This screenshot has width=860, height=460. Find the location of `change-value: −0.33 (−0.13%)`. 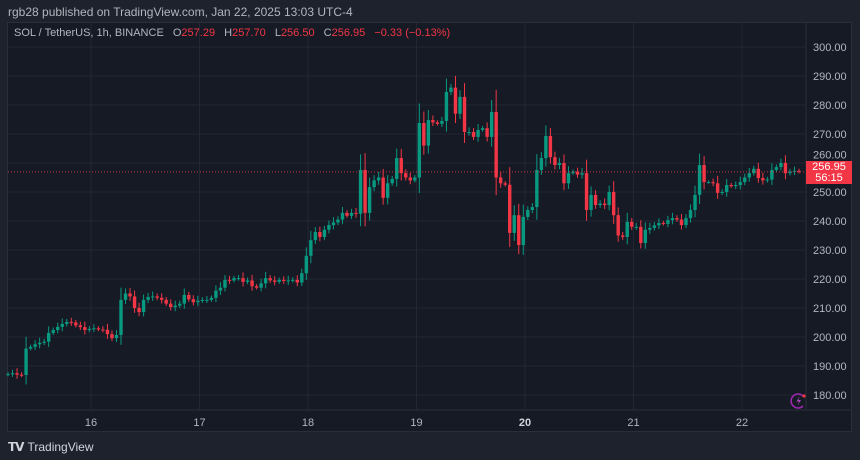

change-value: −0.33 (−0.13%) is located at coordinates (412, 33).